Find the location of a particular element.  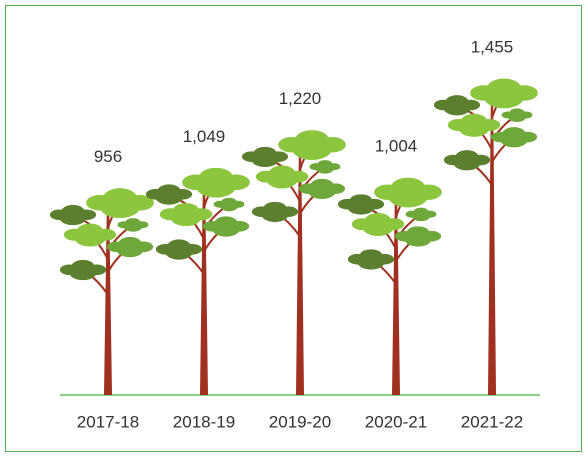

value-label: 1,004 is located at coordinates (396, 146).